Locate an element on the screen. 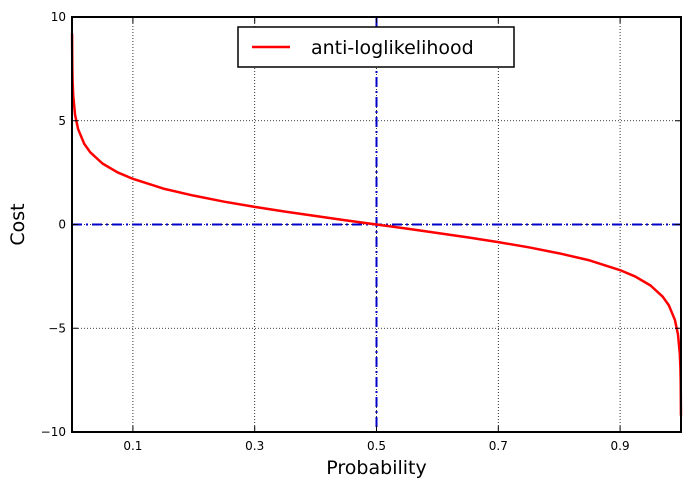 The height and width of the screenshot is (489, 688). x-tick-label: 0.1 is located at coordinates (132, 446).